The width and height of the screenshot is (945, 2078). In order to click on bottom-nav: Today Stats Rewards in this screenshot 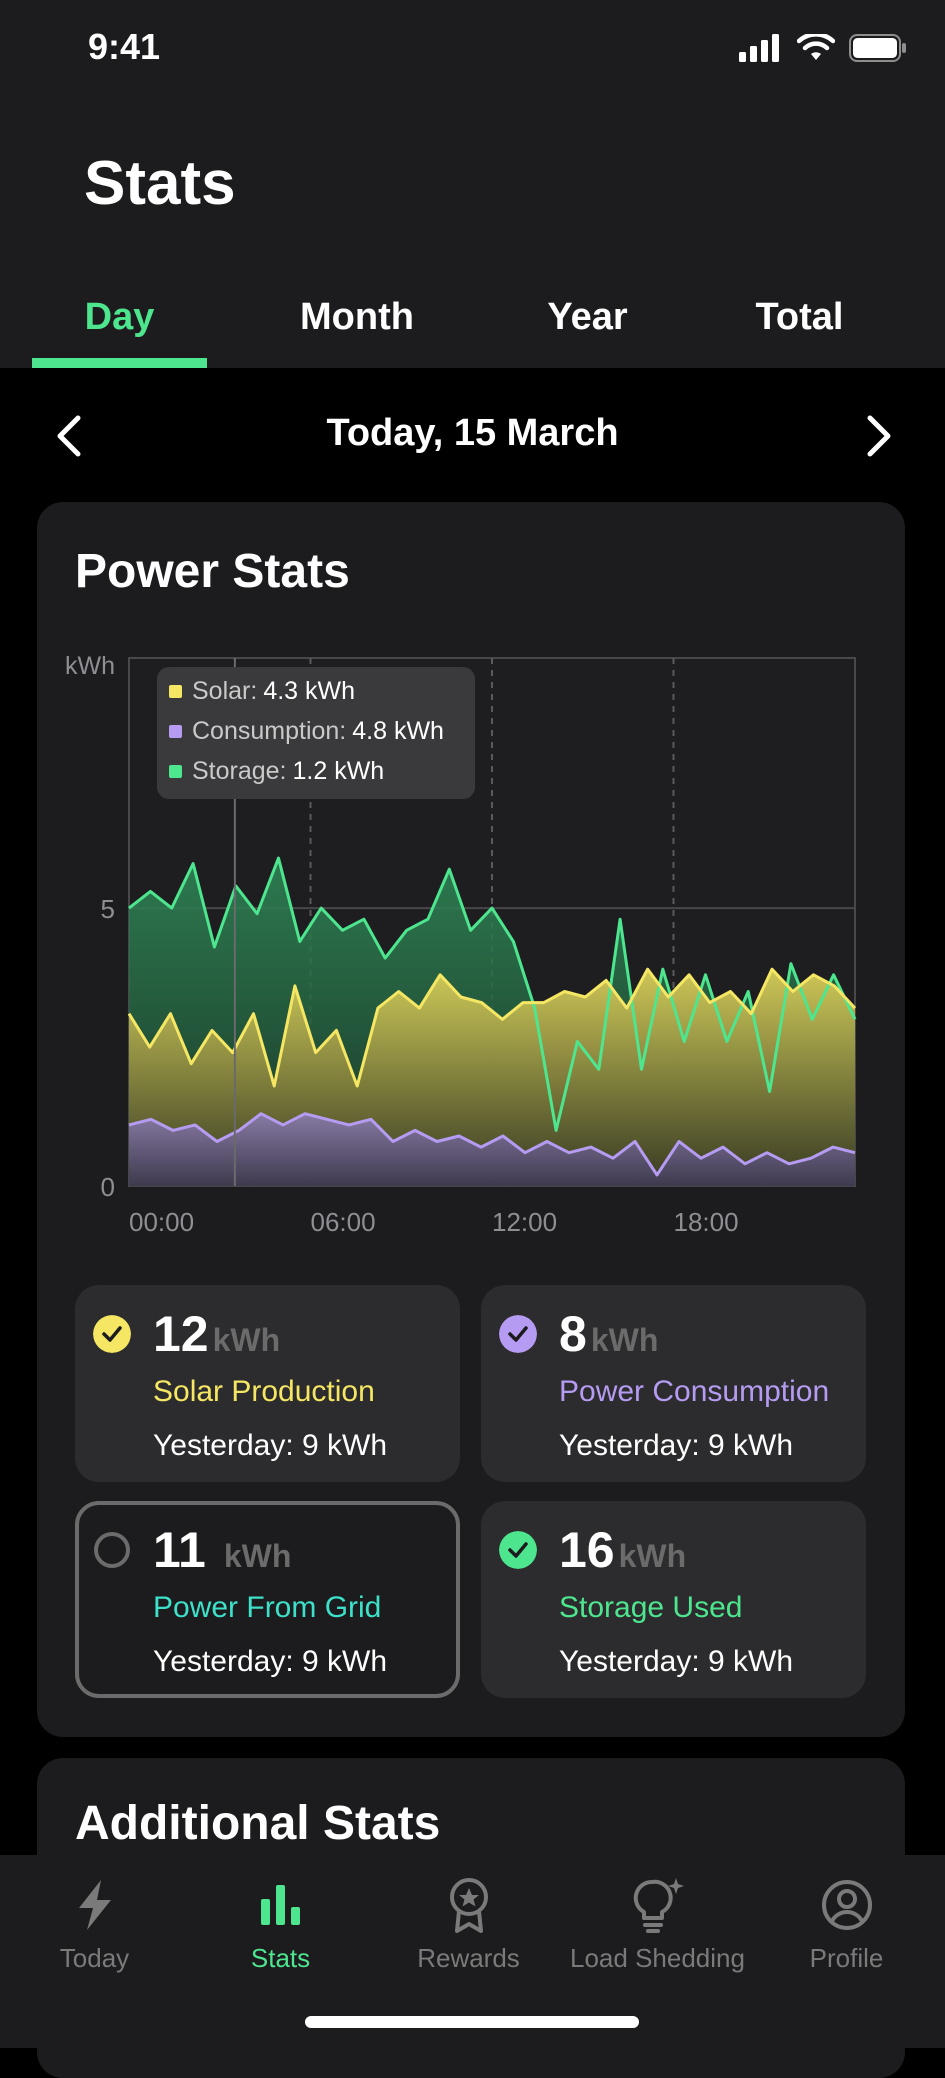, I will do `click(472, 1951)`.